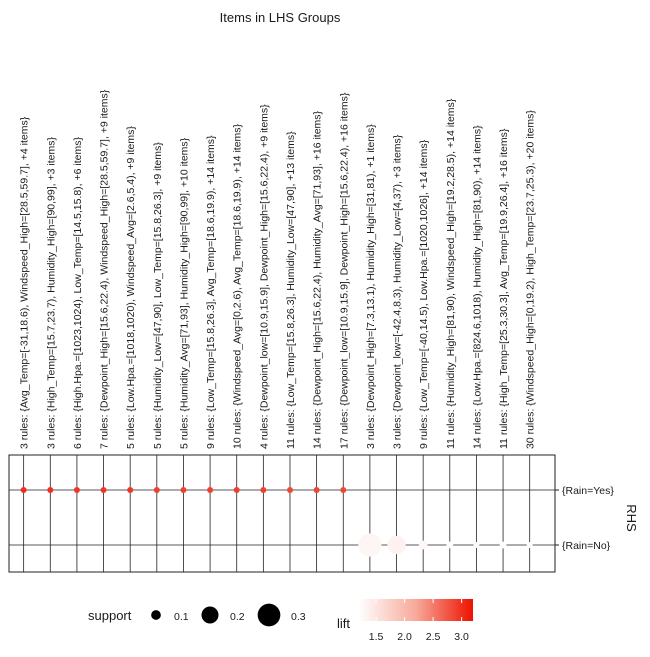  Describe the element at coordinates (237, 617) in the screenshot. I see `support-legend-label: 0.2` at that location.